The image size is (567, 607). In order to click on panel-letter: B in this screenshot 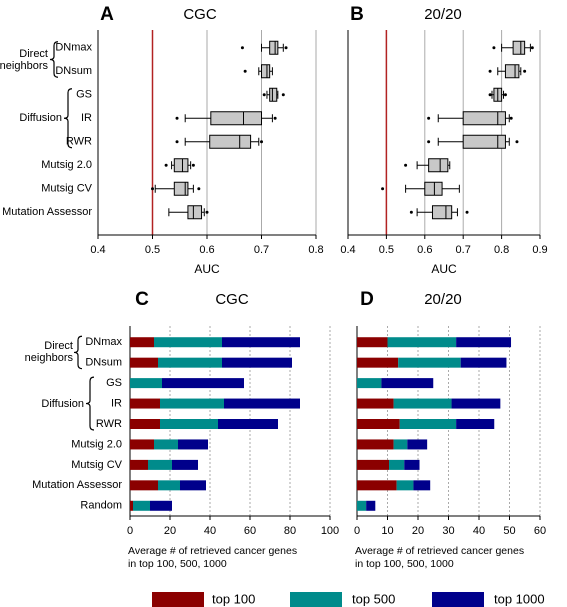, I will do `click(357, 14)`.